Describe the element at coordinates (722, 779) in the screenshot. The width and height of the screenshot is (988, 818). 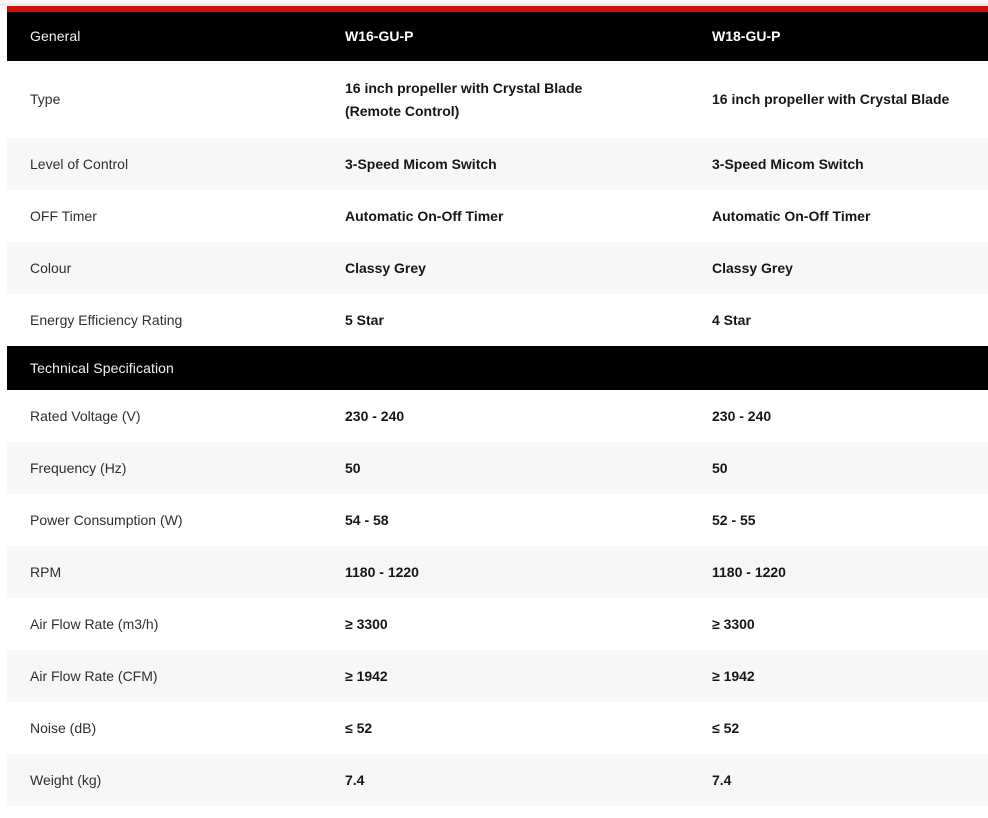
I see `spec-value-w18: 7.4` at that location.